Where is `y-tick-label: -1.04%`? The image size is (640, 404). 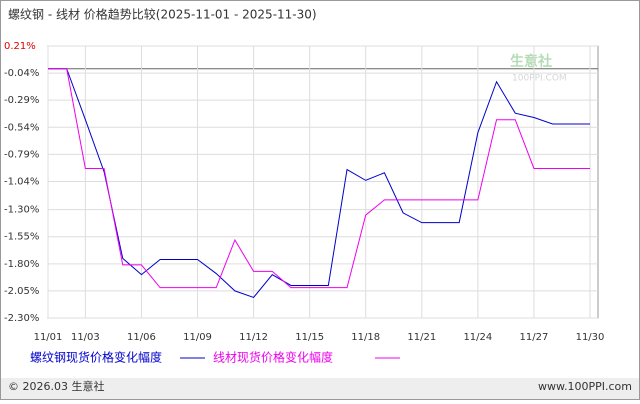 y-tick-label: -1.04% is located at coordinates (21, 181).